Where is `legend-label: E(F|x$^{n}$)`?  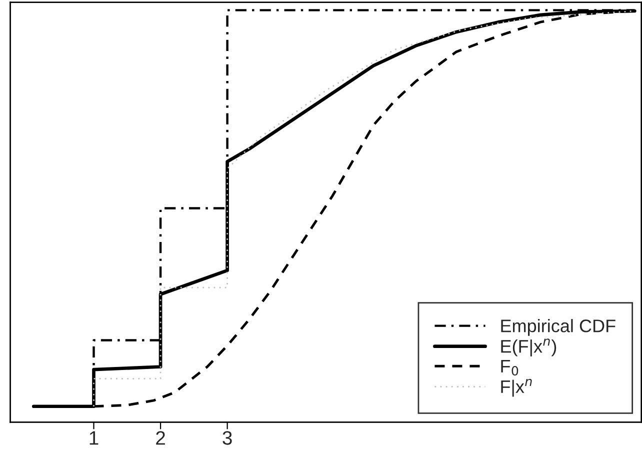 legend-label: E(F|x$^{n}$) is located at coordinates (528, 347).